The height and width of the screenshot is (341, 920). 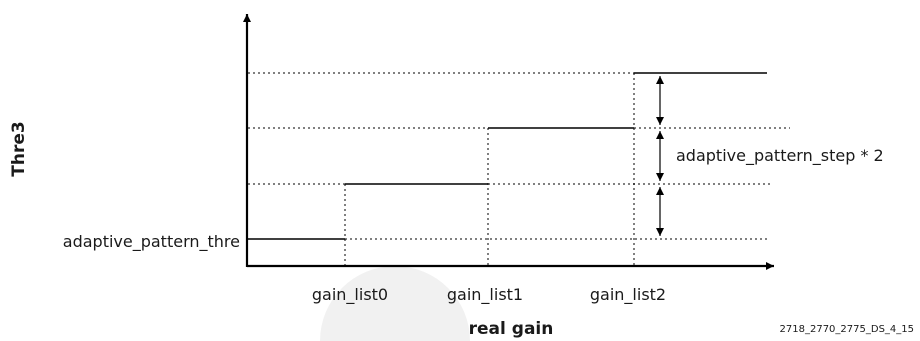 What do you see at coordinates (780, 156) in the screenshot?
I see `step-size-label: adaptive_pattern_step * 2` at bounding box center [780, 156].